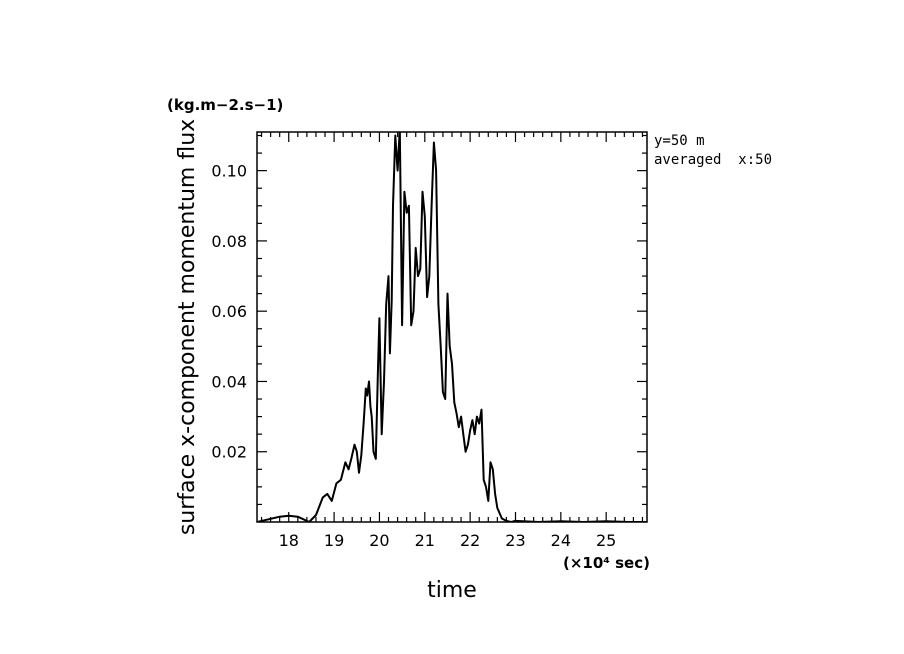  Describe the element at coordinates (225, 105) in the screenshot. I see `y-unit-label: (kg.m−2.s−1)` at that location.